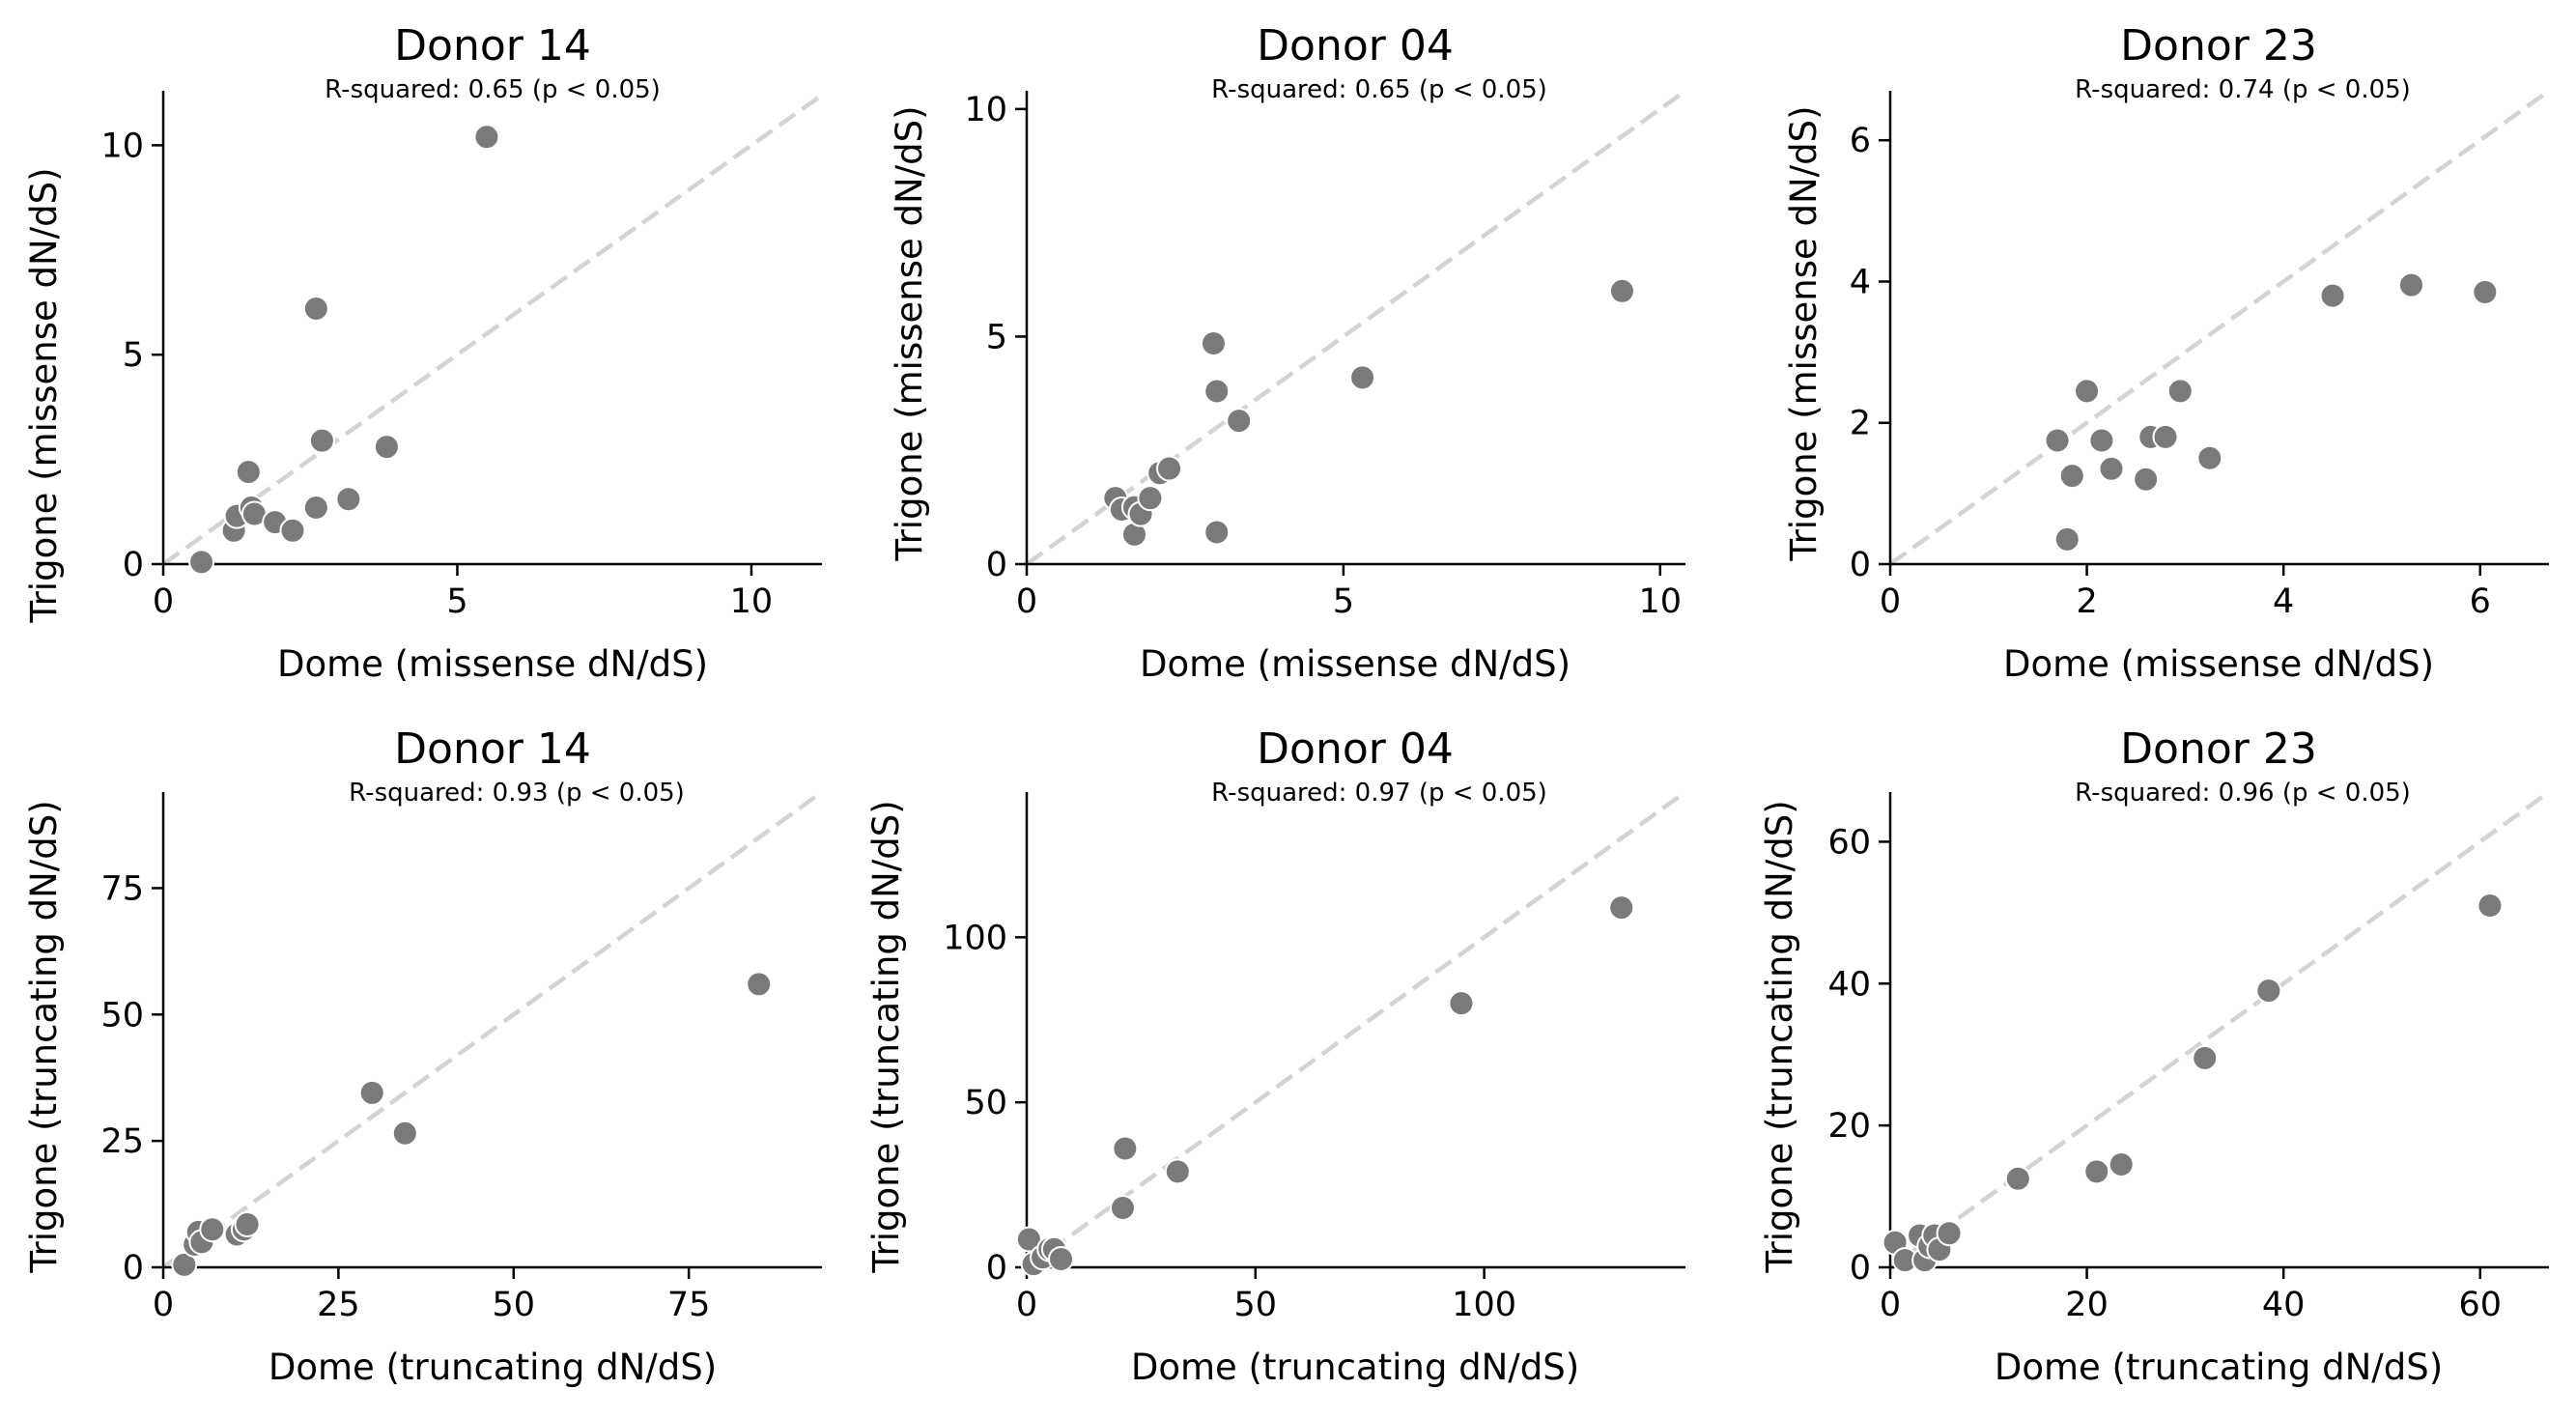 Image resolution: width=2576 pixels, height=1418 pixels. What do you see at coordinates (2283, 601) in the screenshot?
I see `x-tick-label: 4` at bounding box center [2283, 601].